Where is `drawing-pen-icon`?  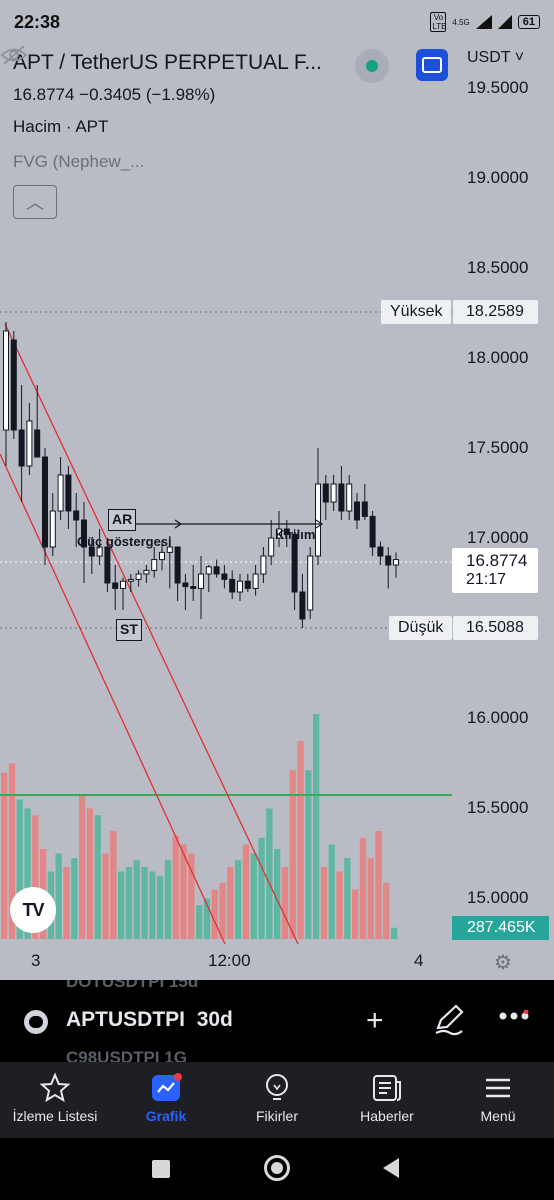 drawing-pen-icon is located at coordinates (449, 1019).